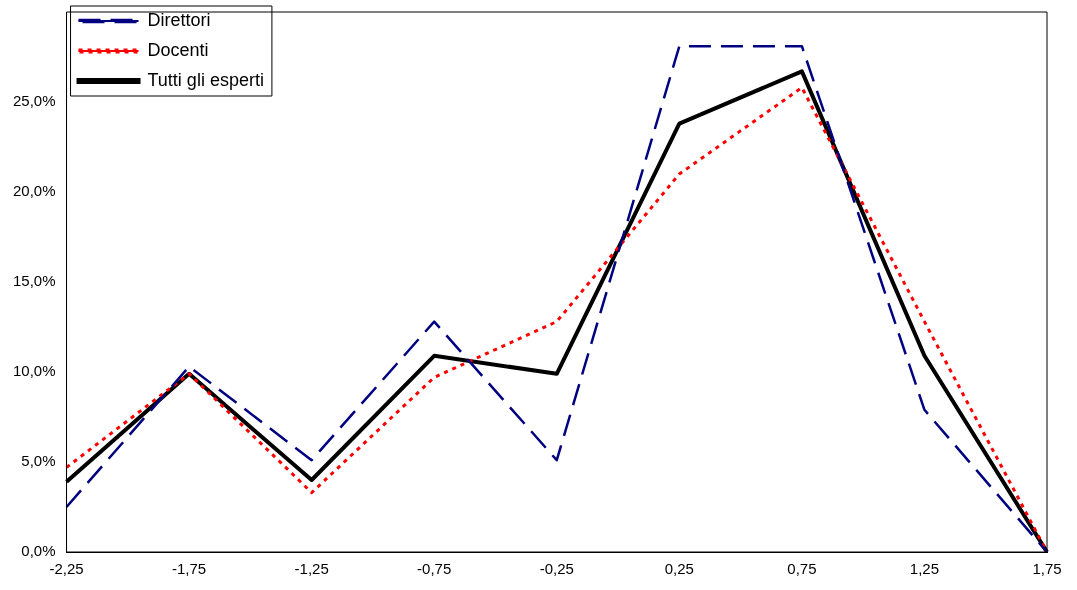  I want to click on x-tick-label: 1,25, so click(924, 569).